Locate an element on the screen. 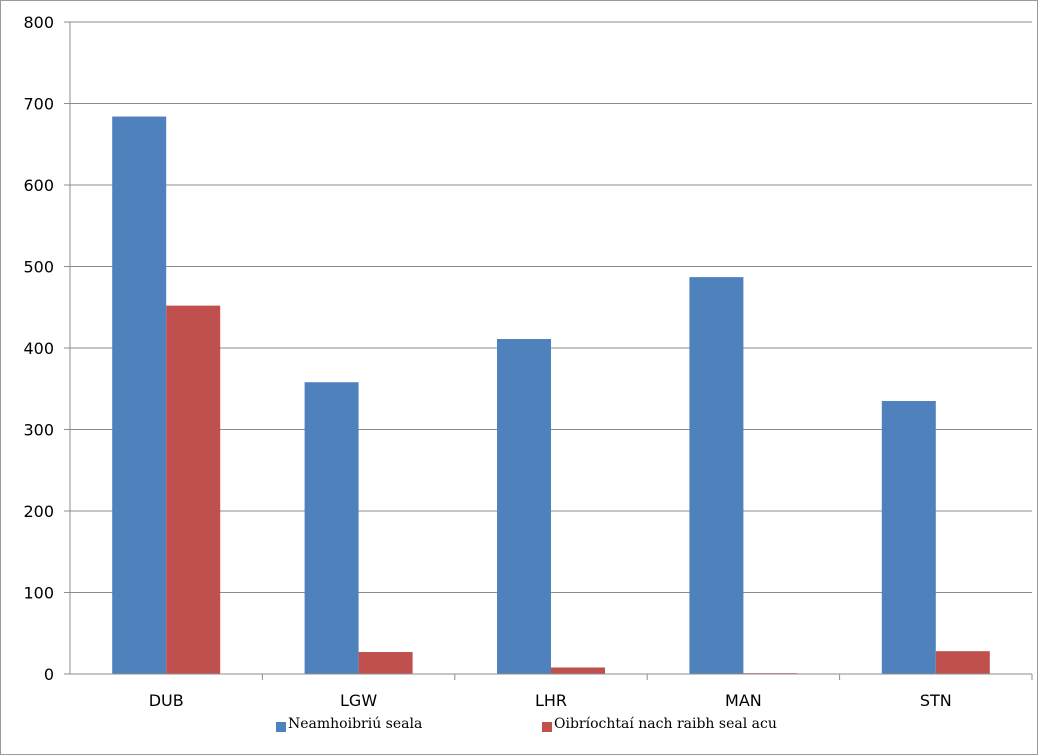 The width and height of the screenshot is (1038, 755). y-tick-label: 300 is located at coordinates (38, 430).